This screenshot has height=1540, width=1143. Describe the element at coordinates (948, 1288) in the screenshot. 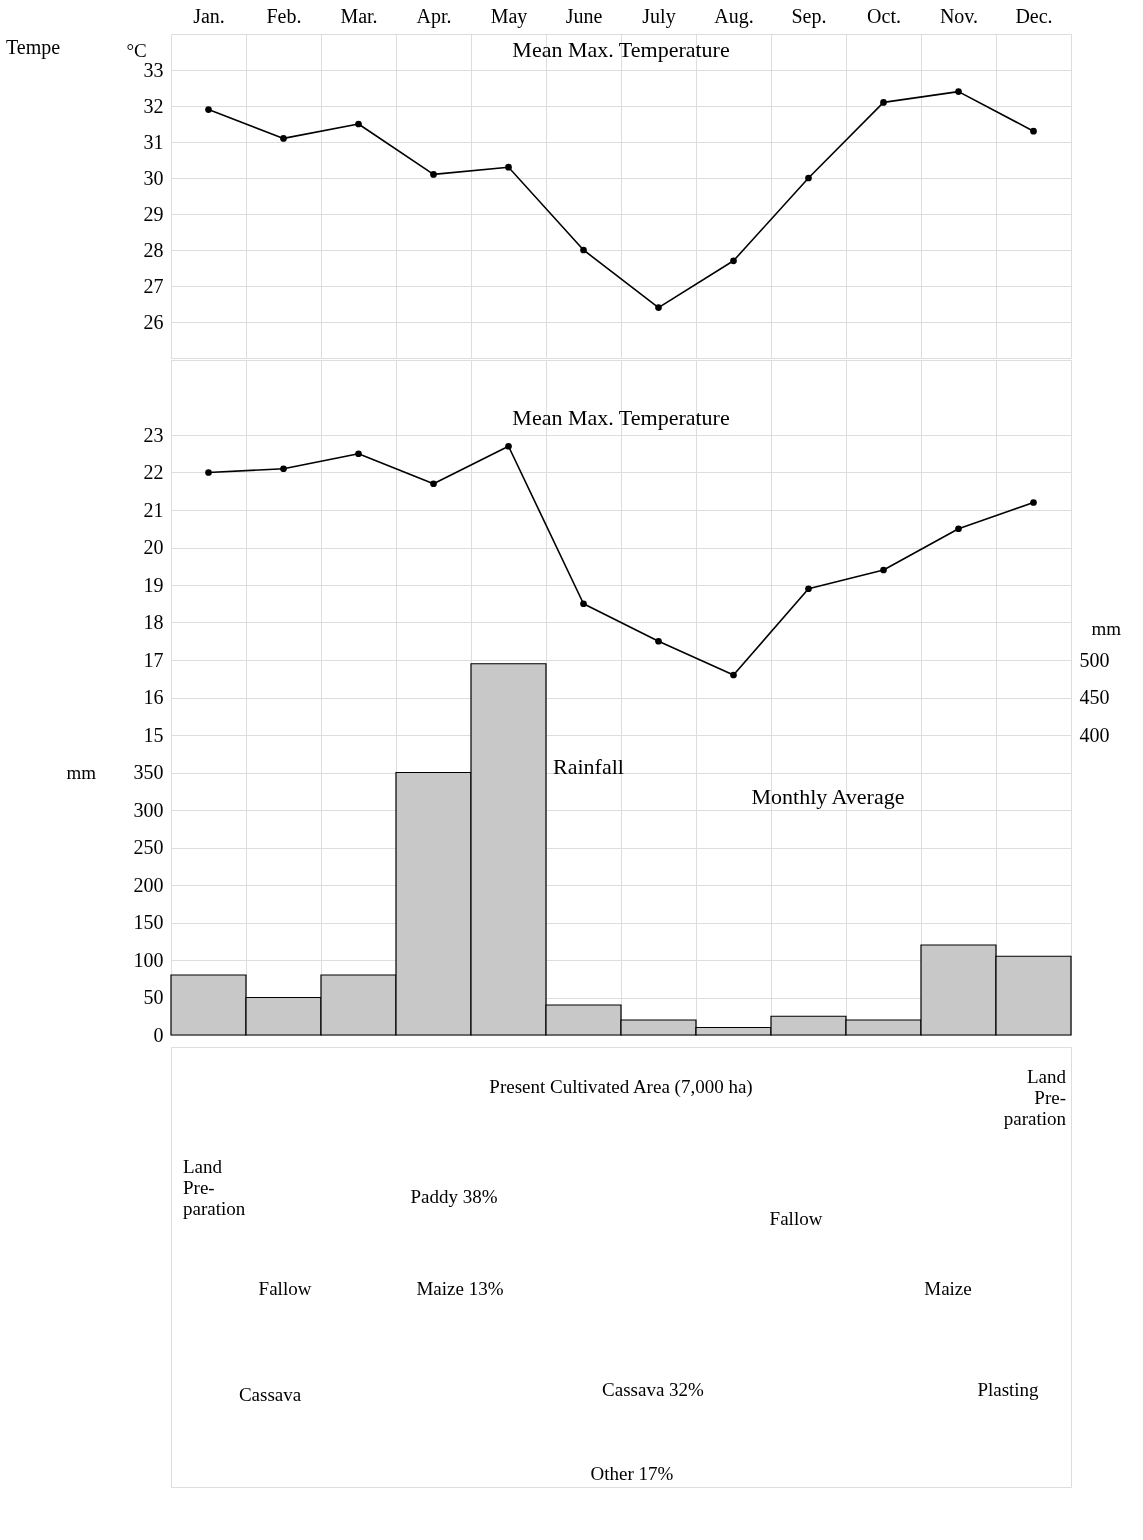

I see `text: Maize` at that location.